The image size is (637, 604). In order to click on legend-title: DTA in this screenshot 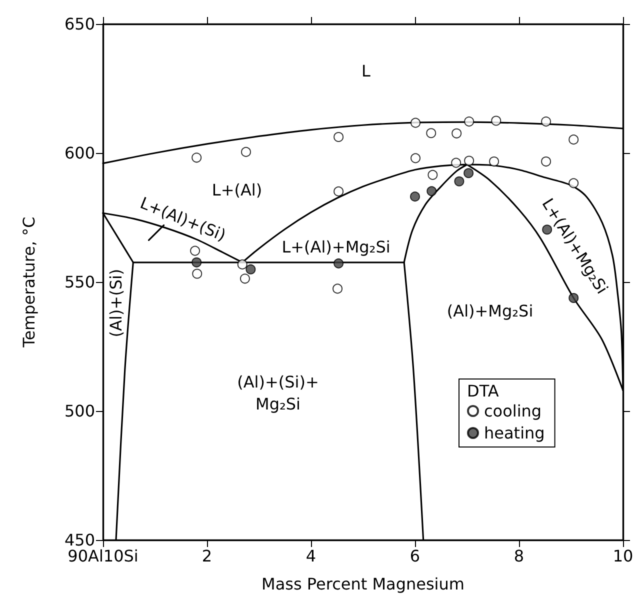, I will do `click(483, 391)`.